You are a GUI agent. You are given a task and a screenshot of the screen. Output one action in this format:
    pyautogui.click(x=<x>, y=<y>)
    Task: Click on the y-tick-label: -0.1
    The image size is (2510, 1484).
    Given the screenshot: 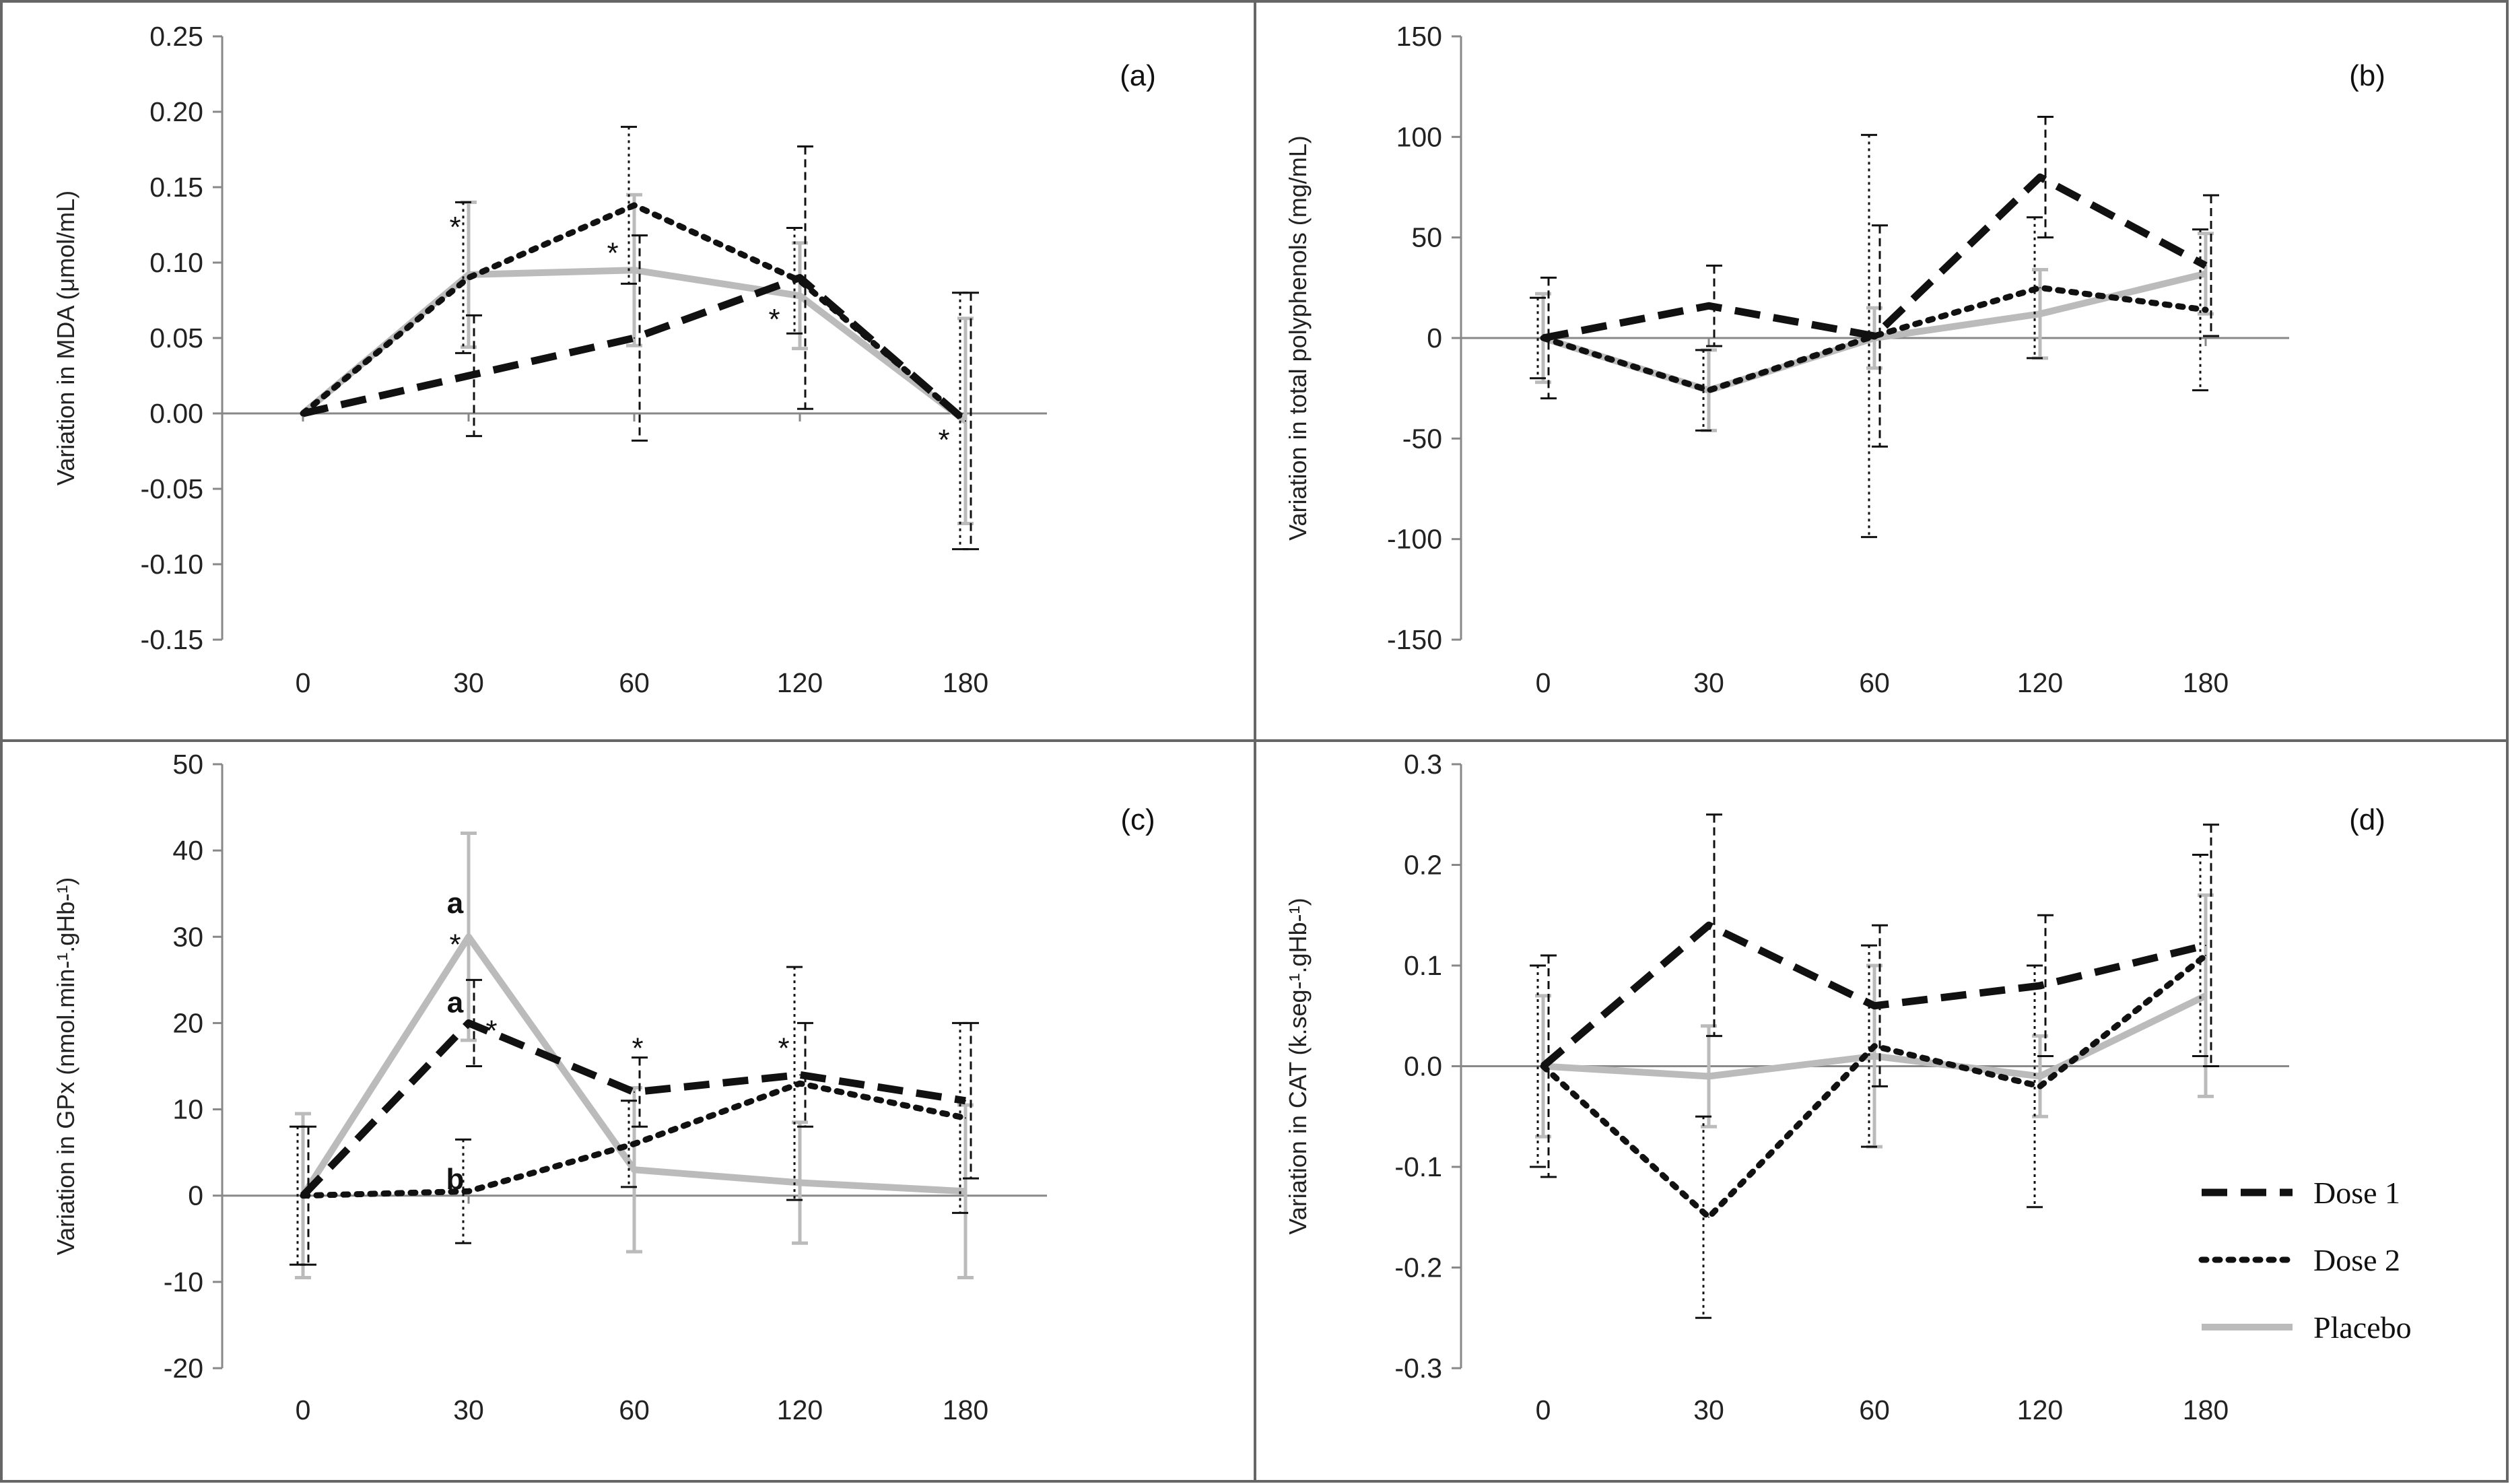 What is the action you would take?
    pyautogui.click(x=1418, y=1166)
    